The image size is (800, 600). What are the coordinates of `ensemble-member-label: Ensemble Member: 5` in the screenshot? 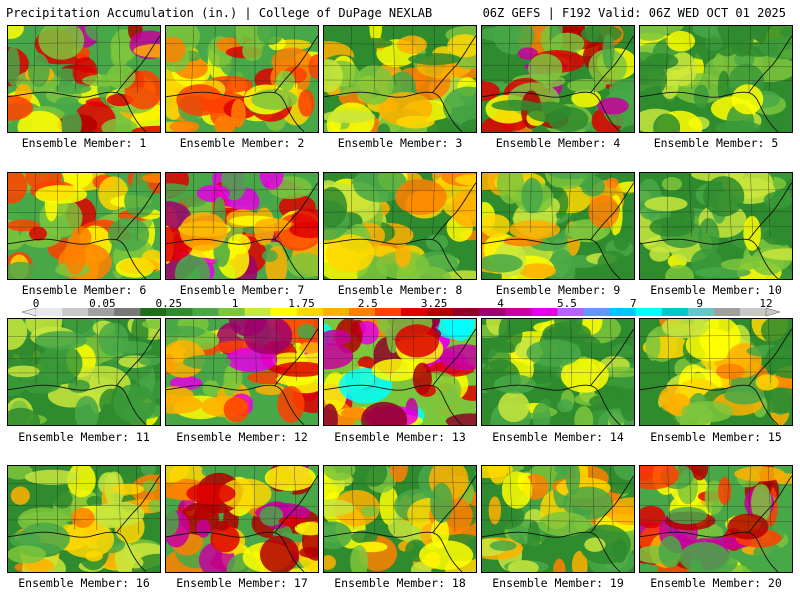 It's located at (716, 143).